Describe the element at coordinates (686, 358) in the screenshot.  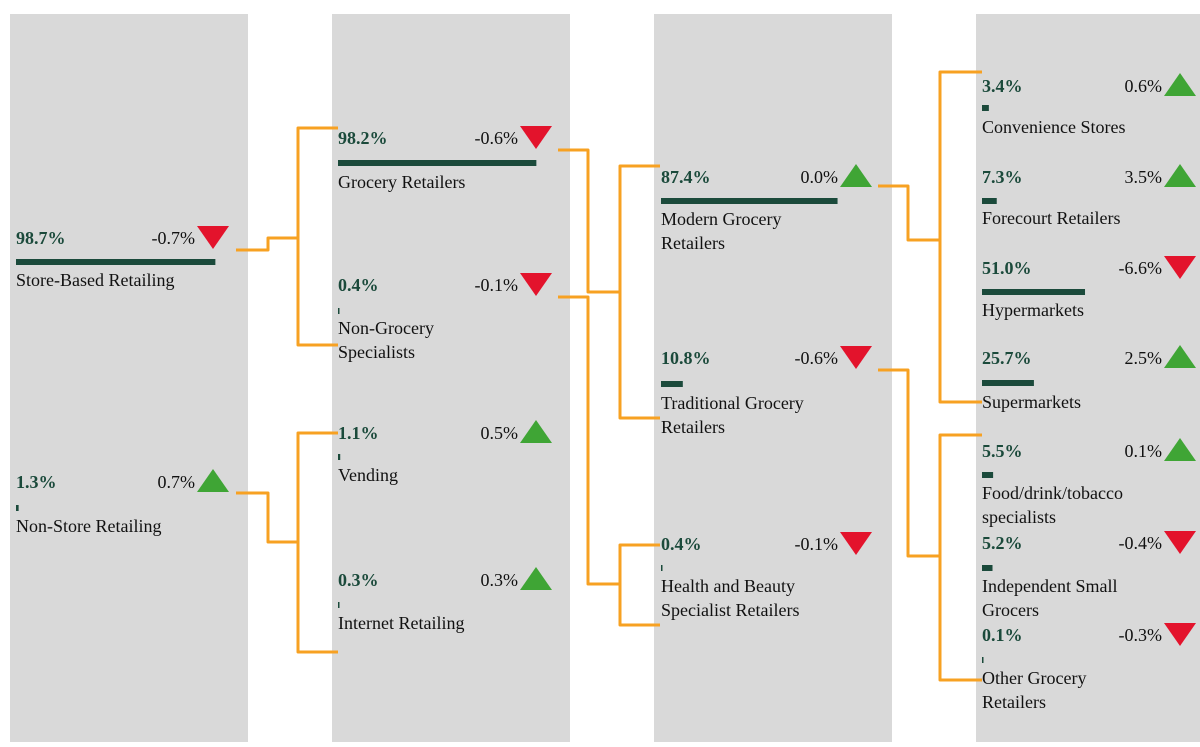
I see `share-value: 10.8%` at that location.